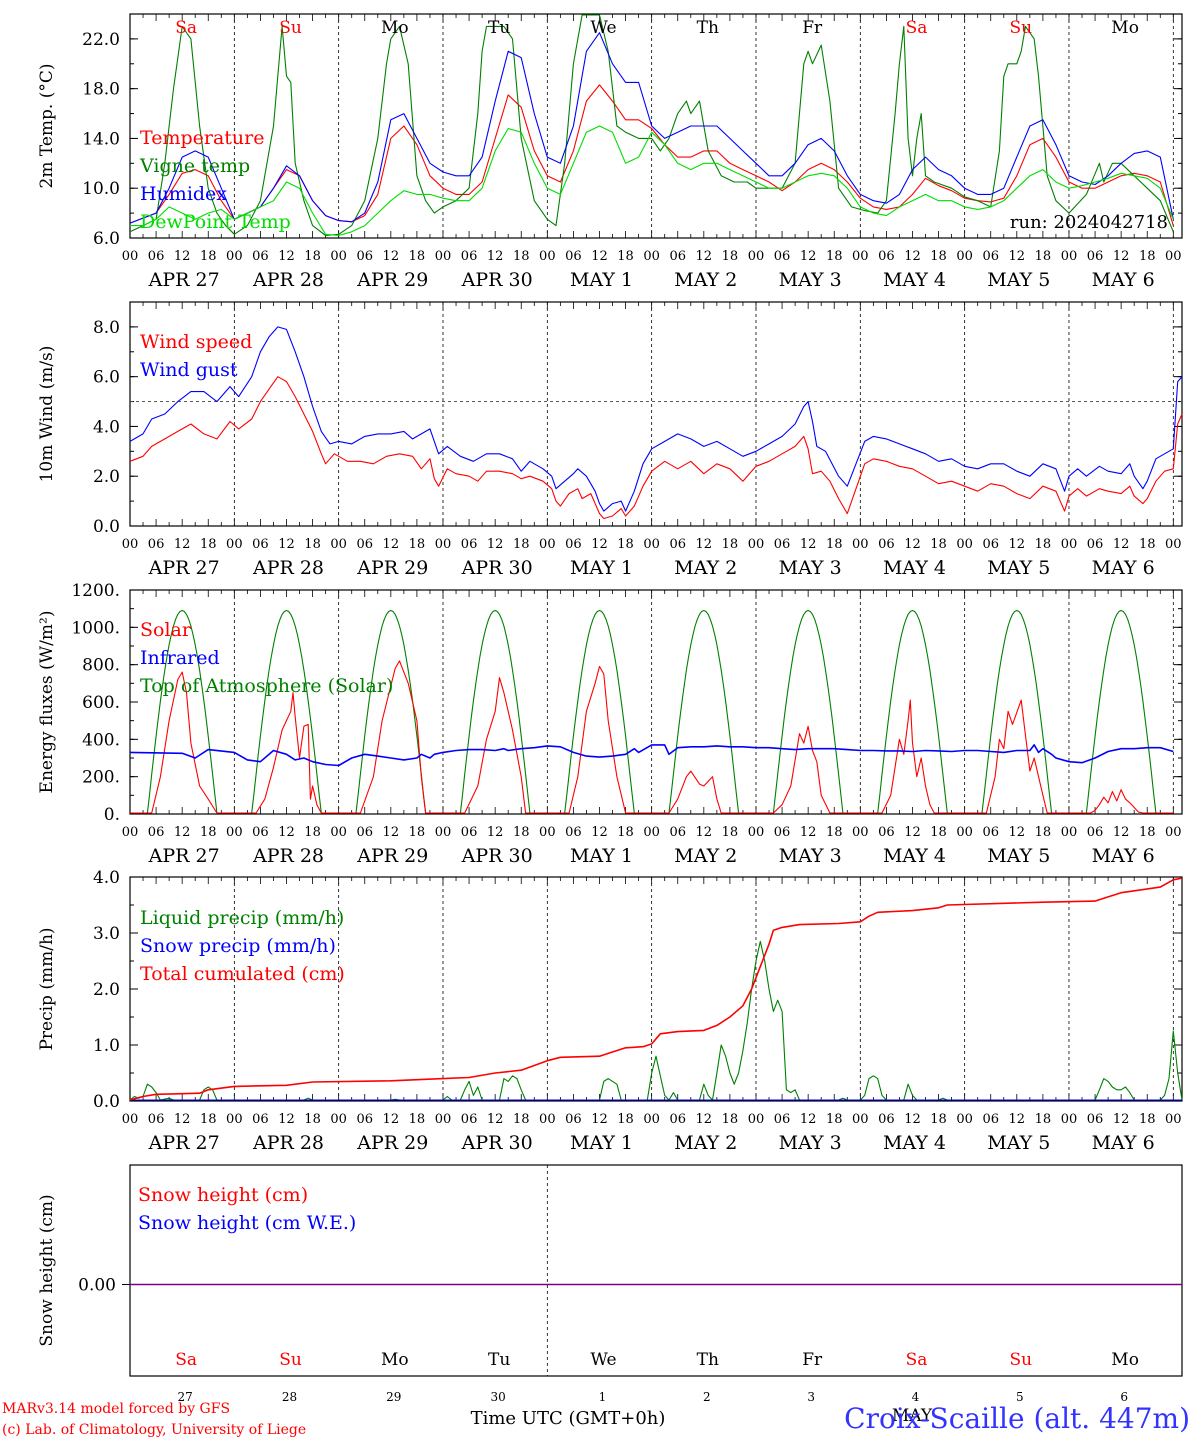 This screenshot has width=1194, height=1440. I want to click on y-tick-label: 600., so click(101, 703).